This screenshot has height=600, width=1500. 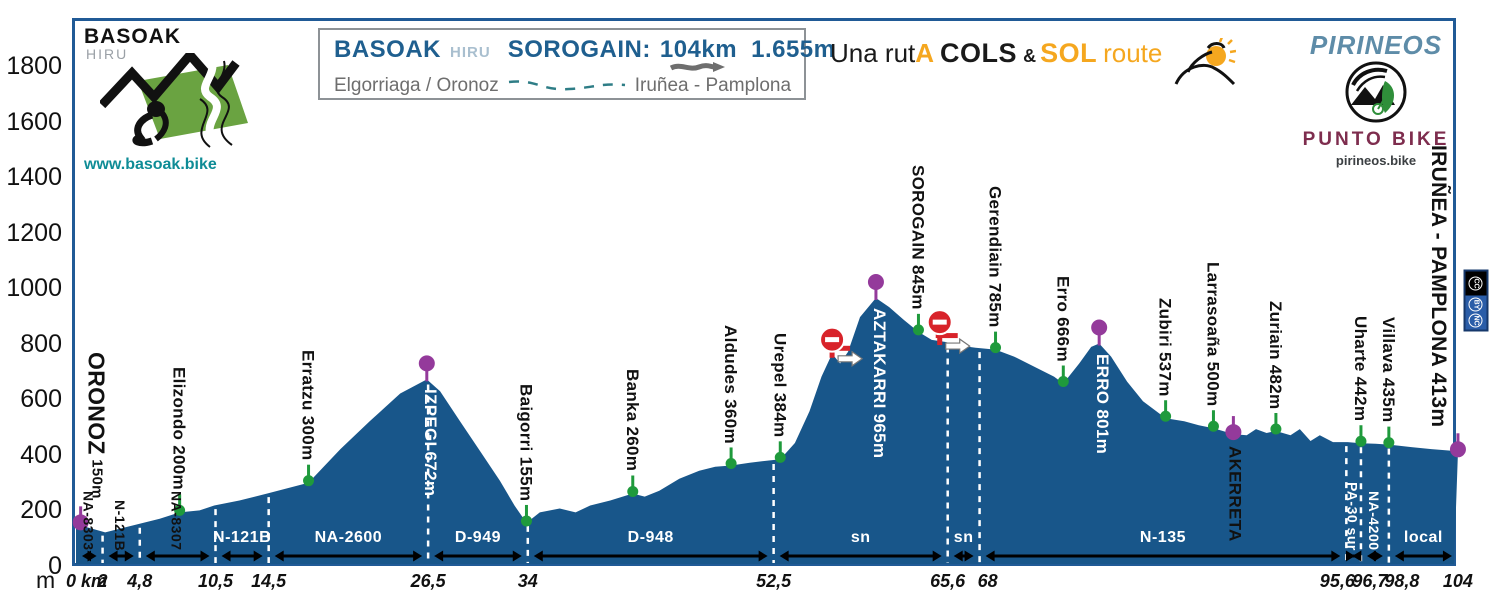 I want to click on road-label: local, so click(x=1423, y=537).